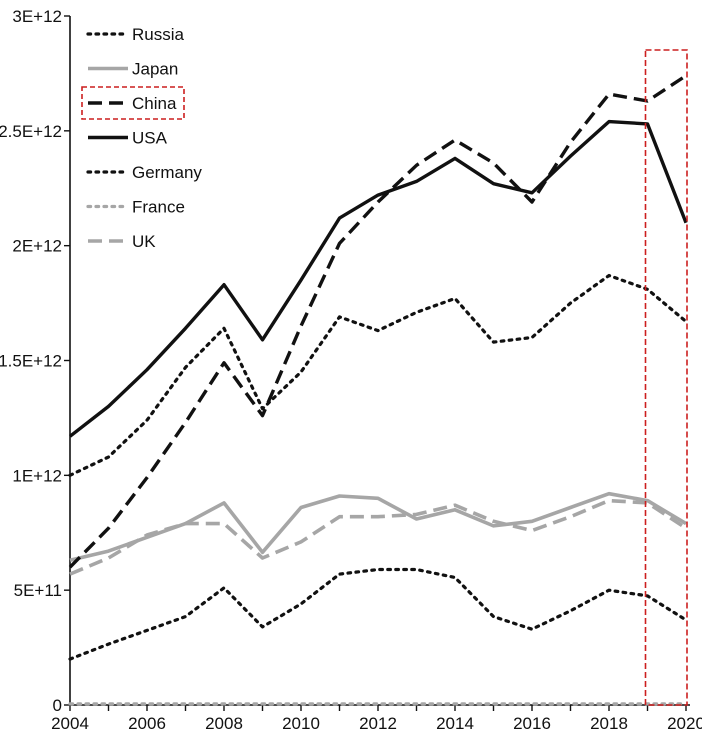  What do you see at coordinates (150, 138) in the screenshot?
I see `legend-label-usa: USA` at bounding box center [150, 138].